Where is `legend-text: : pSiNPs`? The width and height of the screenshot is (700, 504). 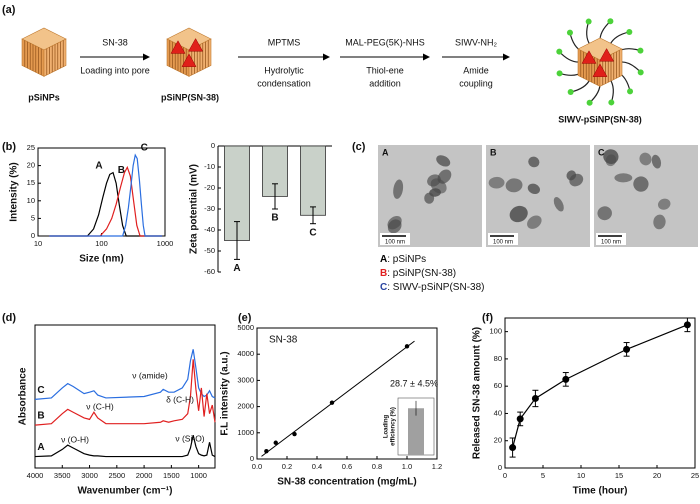
legend-text: : pSiNPs is located at coordinates (406, 259).